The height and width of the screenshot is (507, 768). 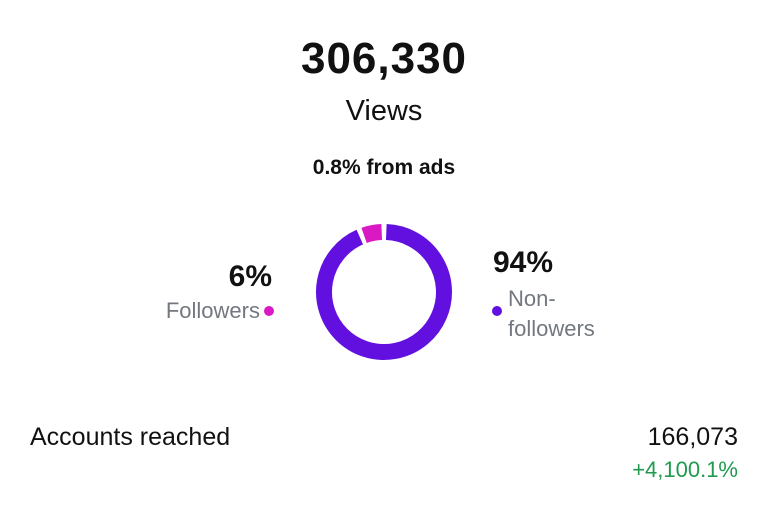 What do you see at coordinates (130, 437) in the screenshot?
I see `stat-label: Accounts reached` at bounding box center [130, 437].